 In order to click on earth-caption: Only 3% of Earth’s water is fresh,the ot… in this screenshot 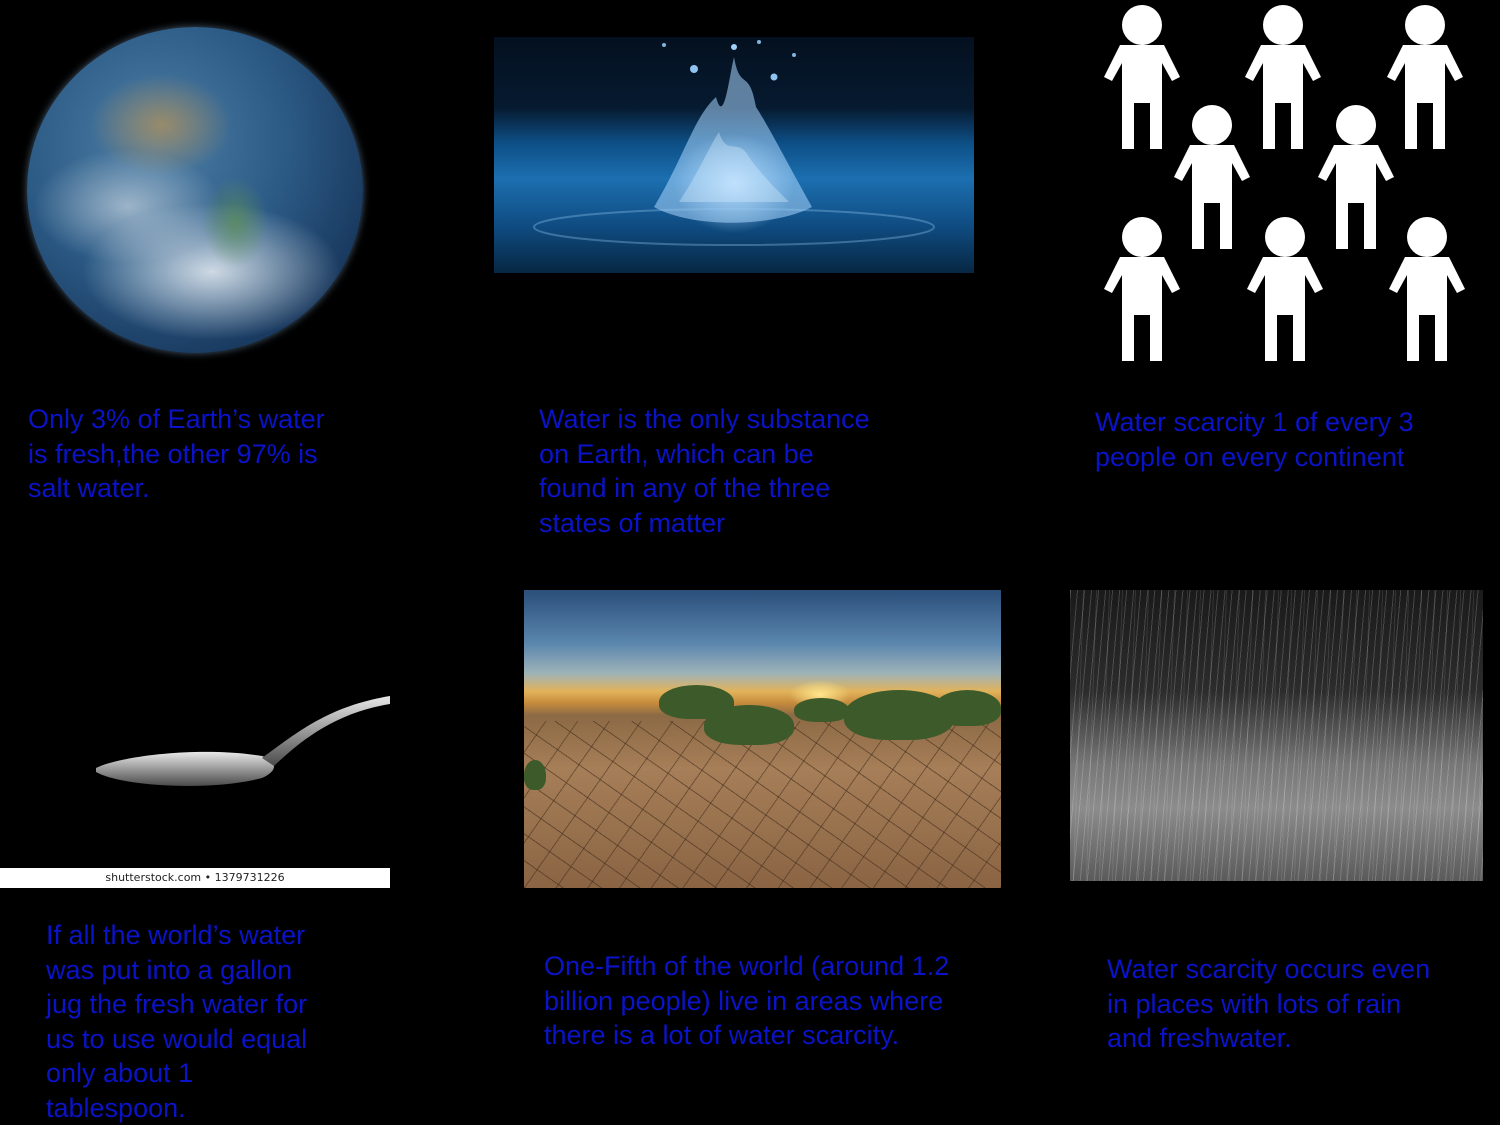, I will do `click(176, 453)`.